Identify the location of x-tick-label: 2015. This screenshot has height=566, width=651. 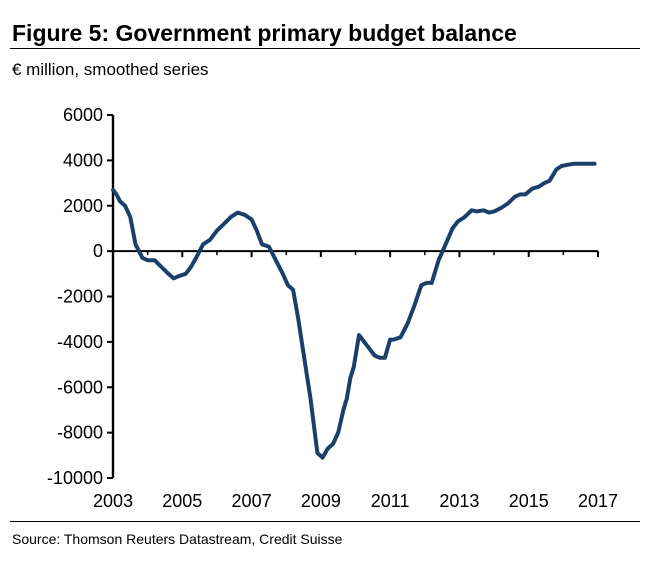
(529, 501).